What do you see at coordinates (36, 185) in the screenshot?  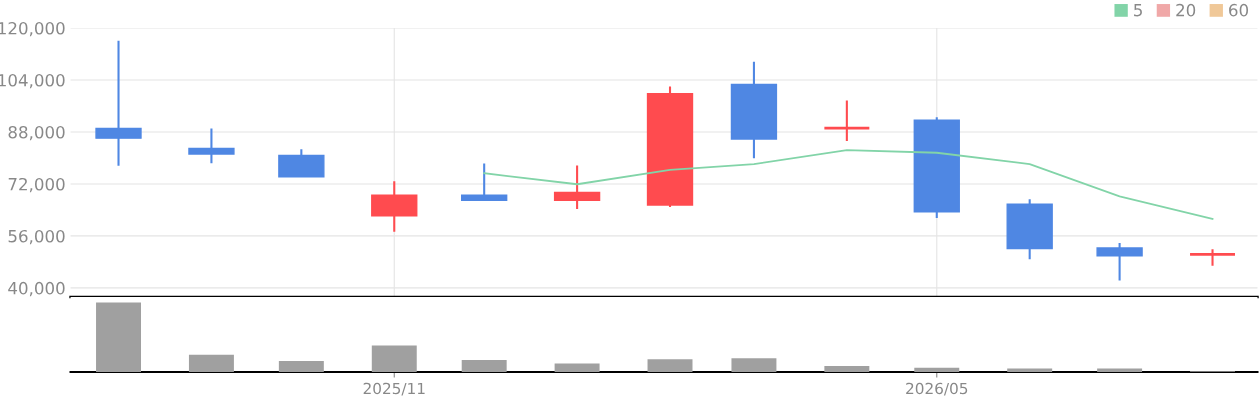 I see `y-tick-label: 72,000` at bounding box center [36, 185].